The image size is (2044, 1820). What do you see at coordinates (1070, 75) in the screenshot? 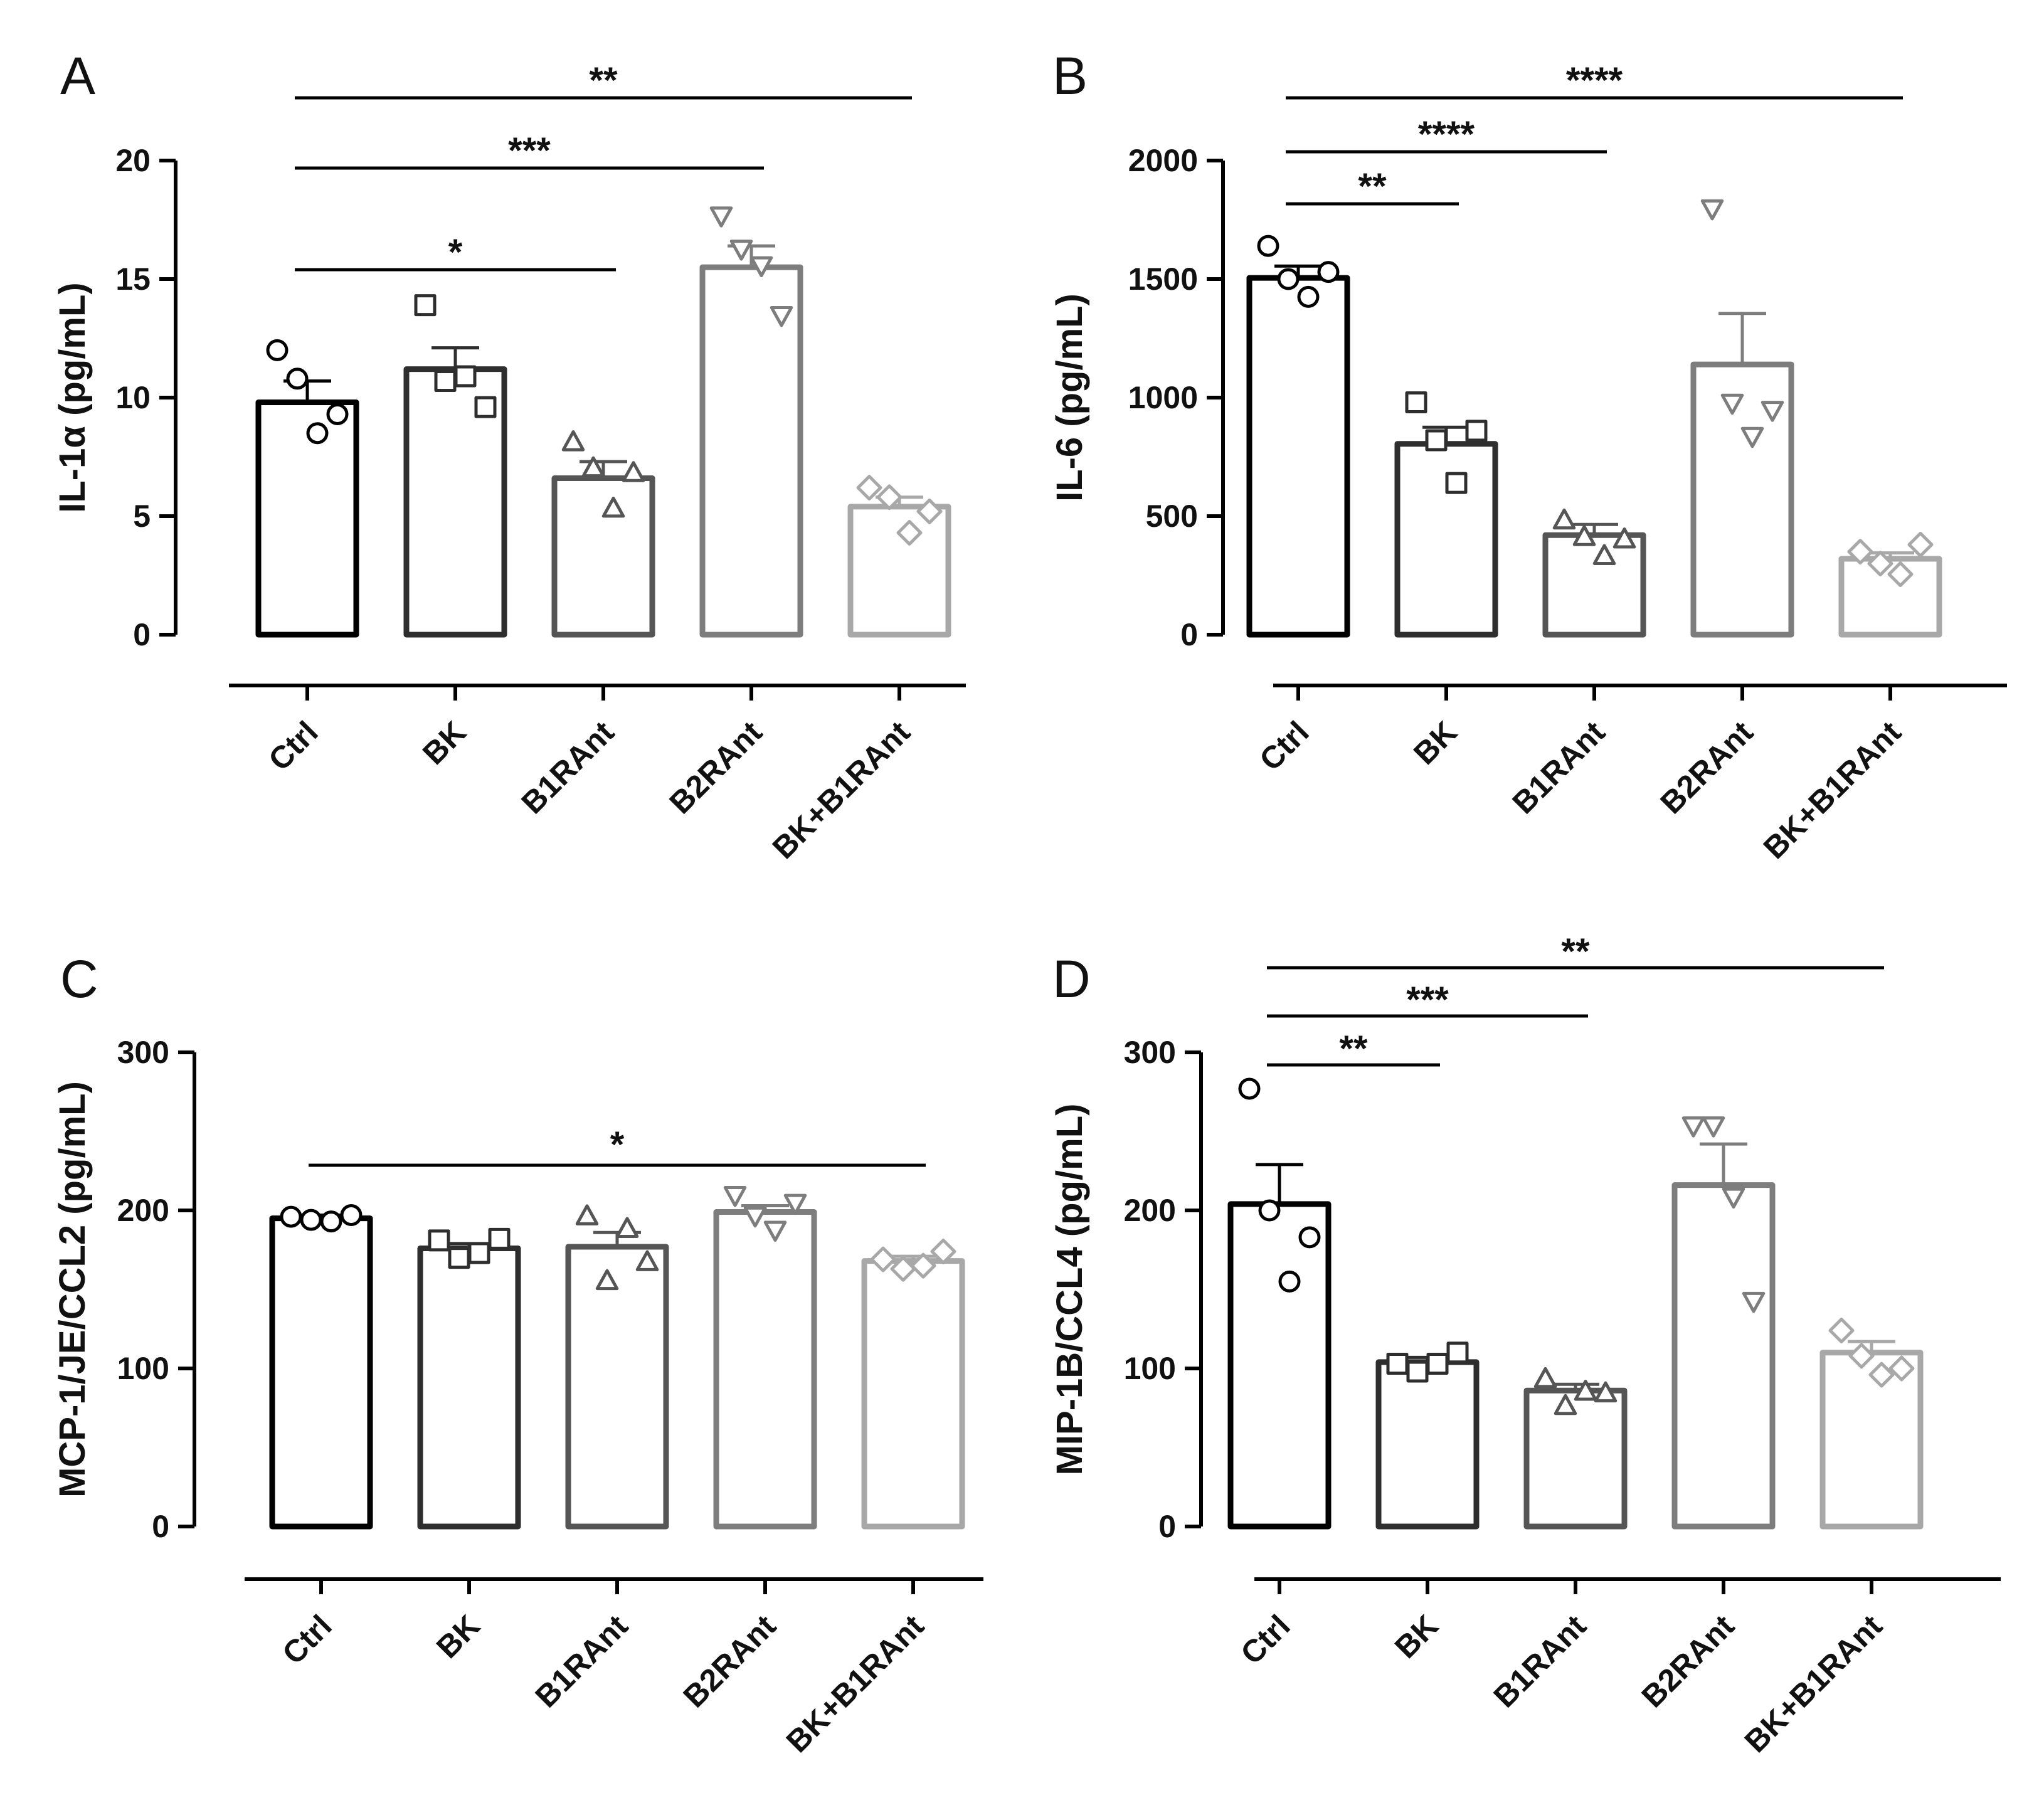
I see `panel-letter: B` at bounding box center [1070, 75].